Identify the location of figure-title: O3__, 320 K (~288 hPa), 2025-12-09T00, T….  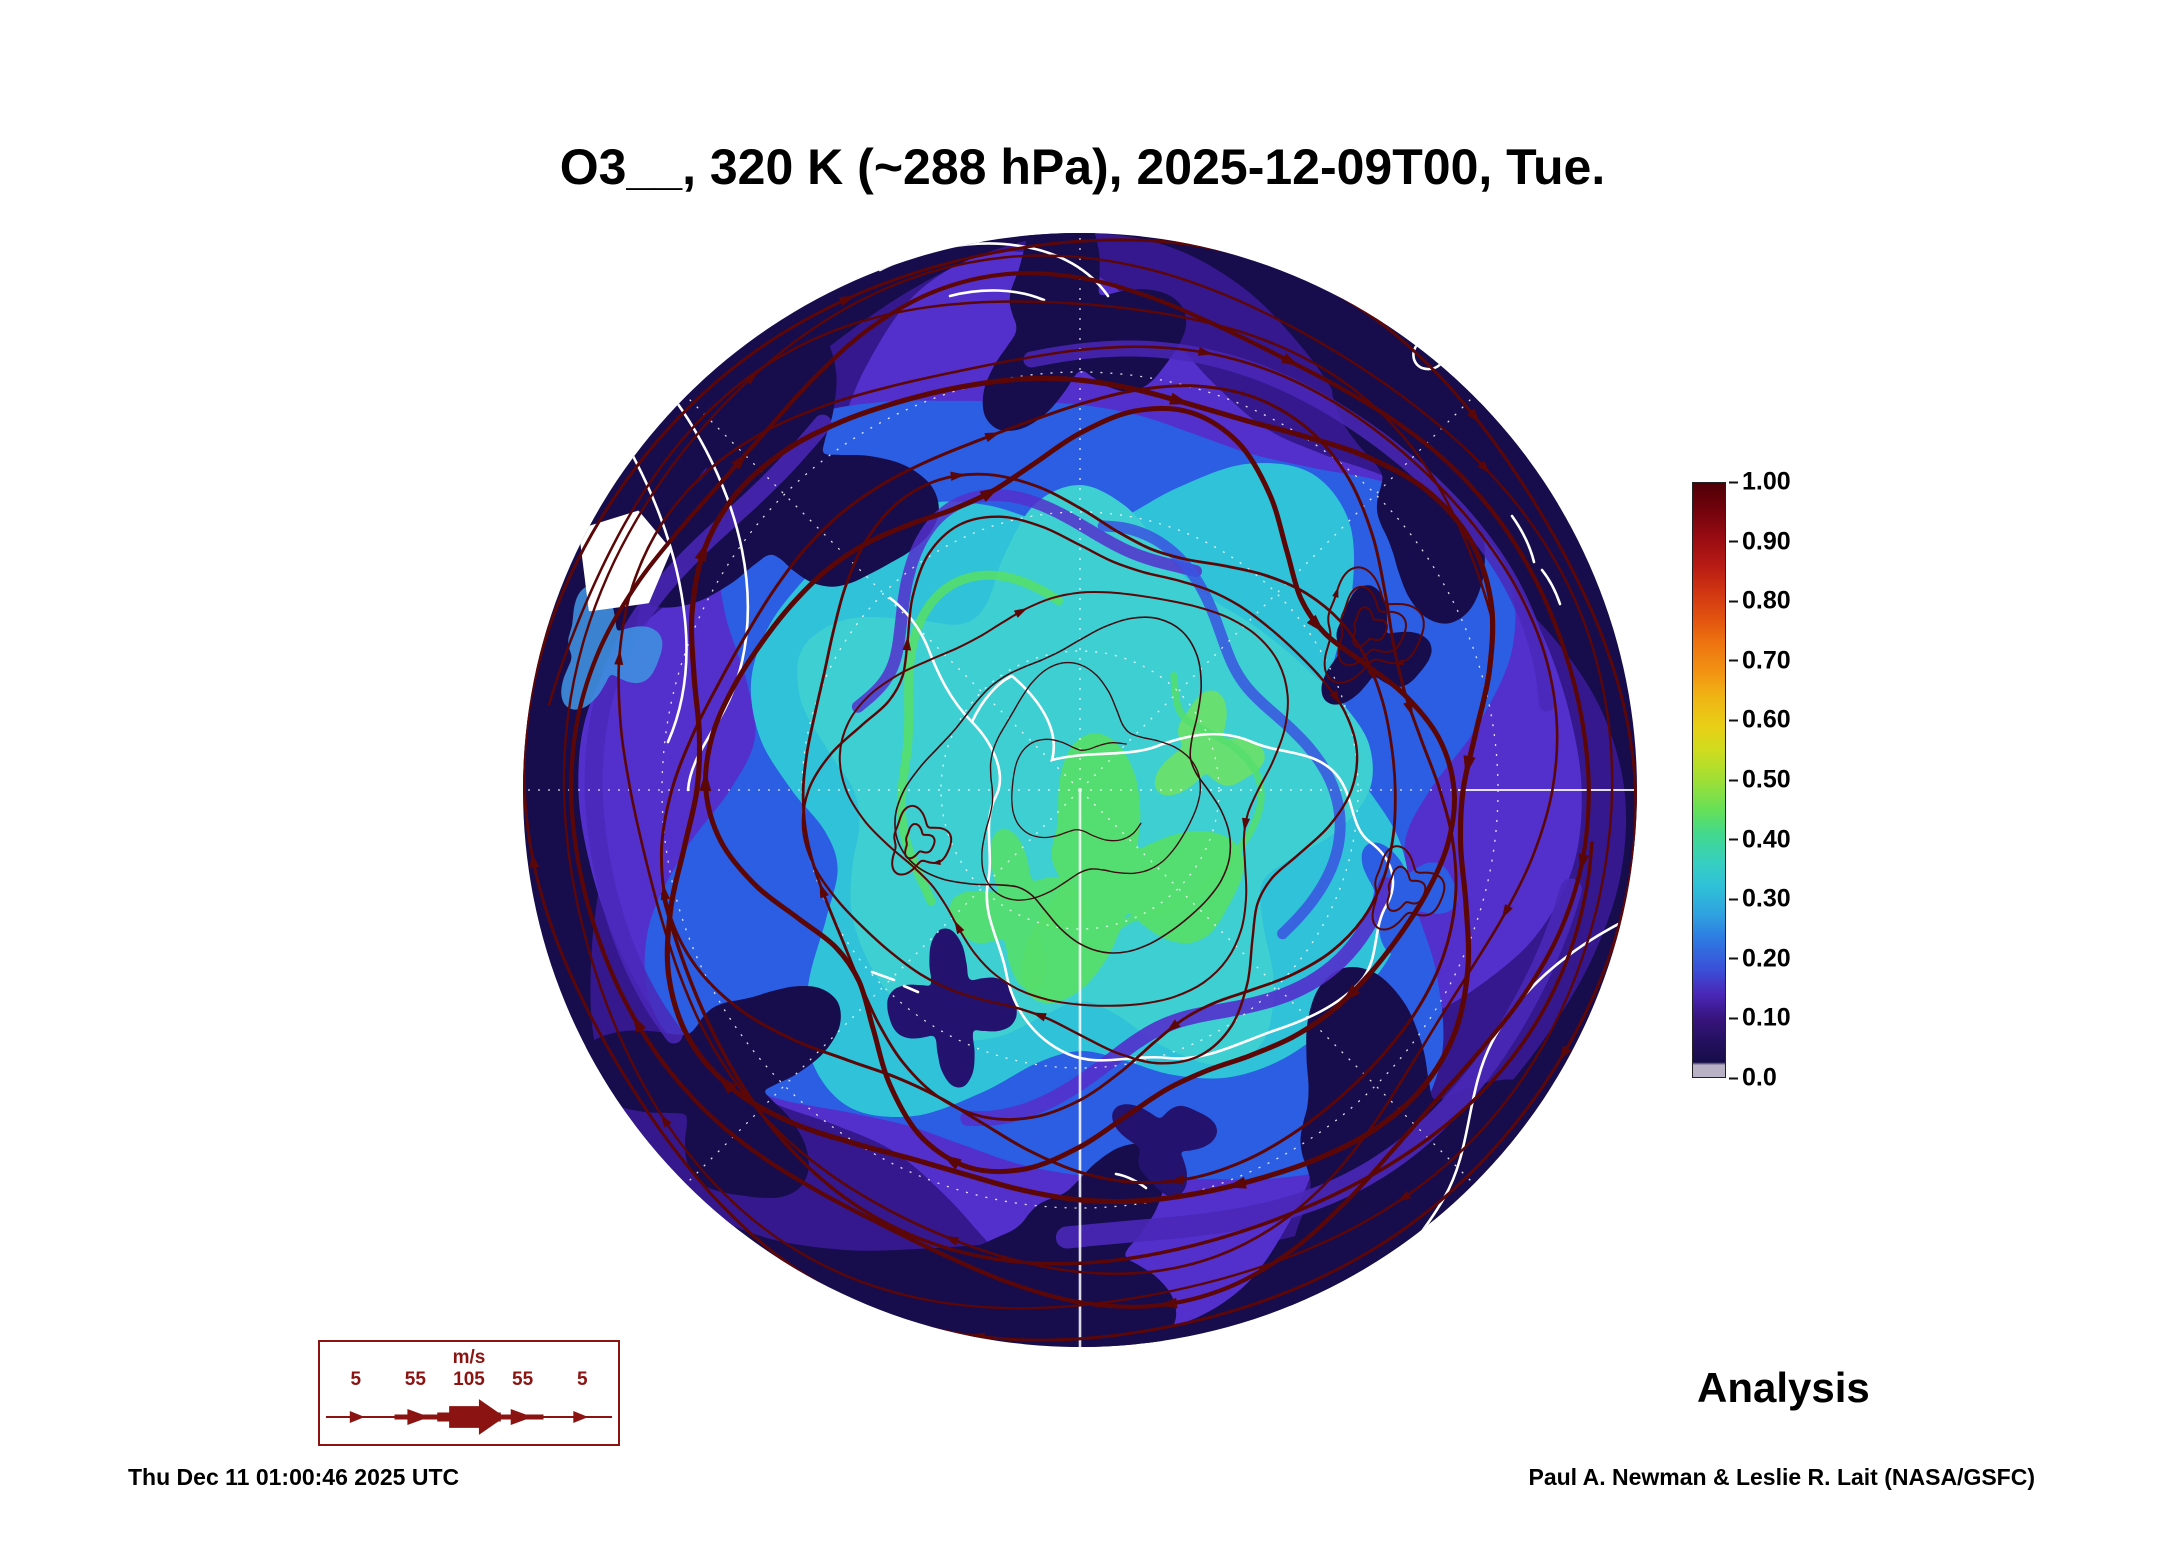
(1082, 167).